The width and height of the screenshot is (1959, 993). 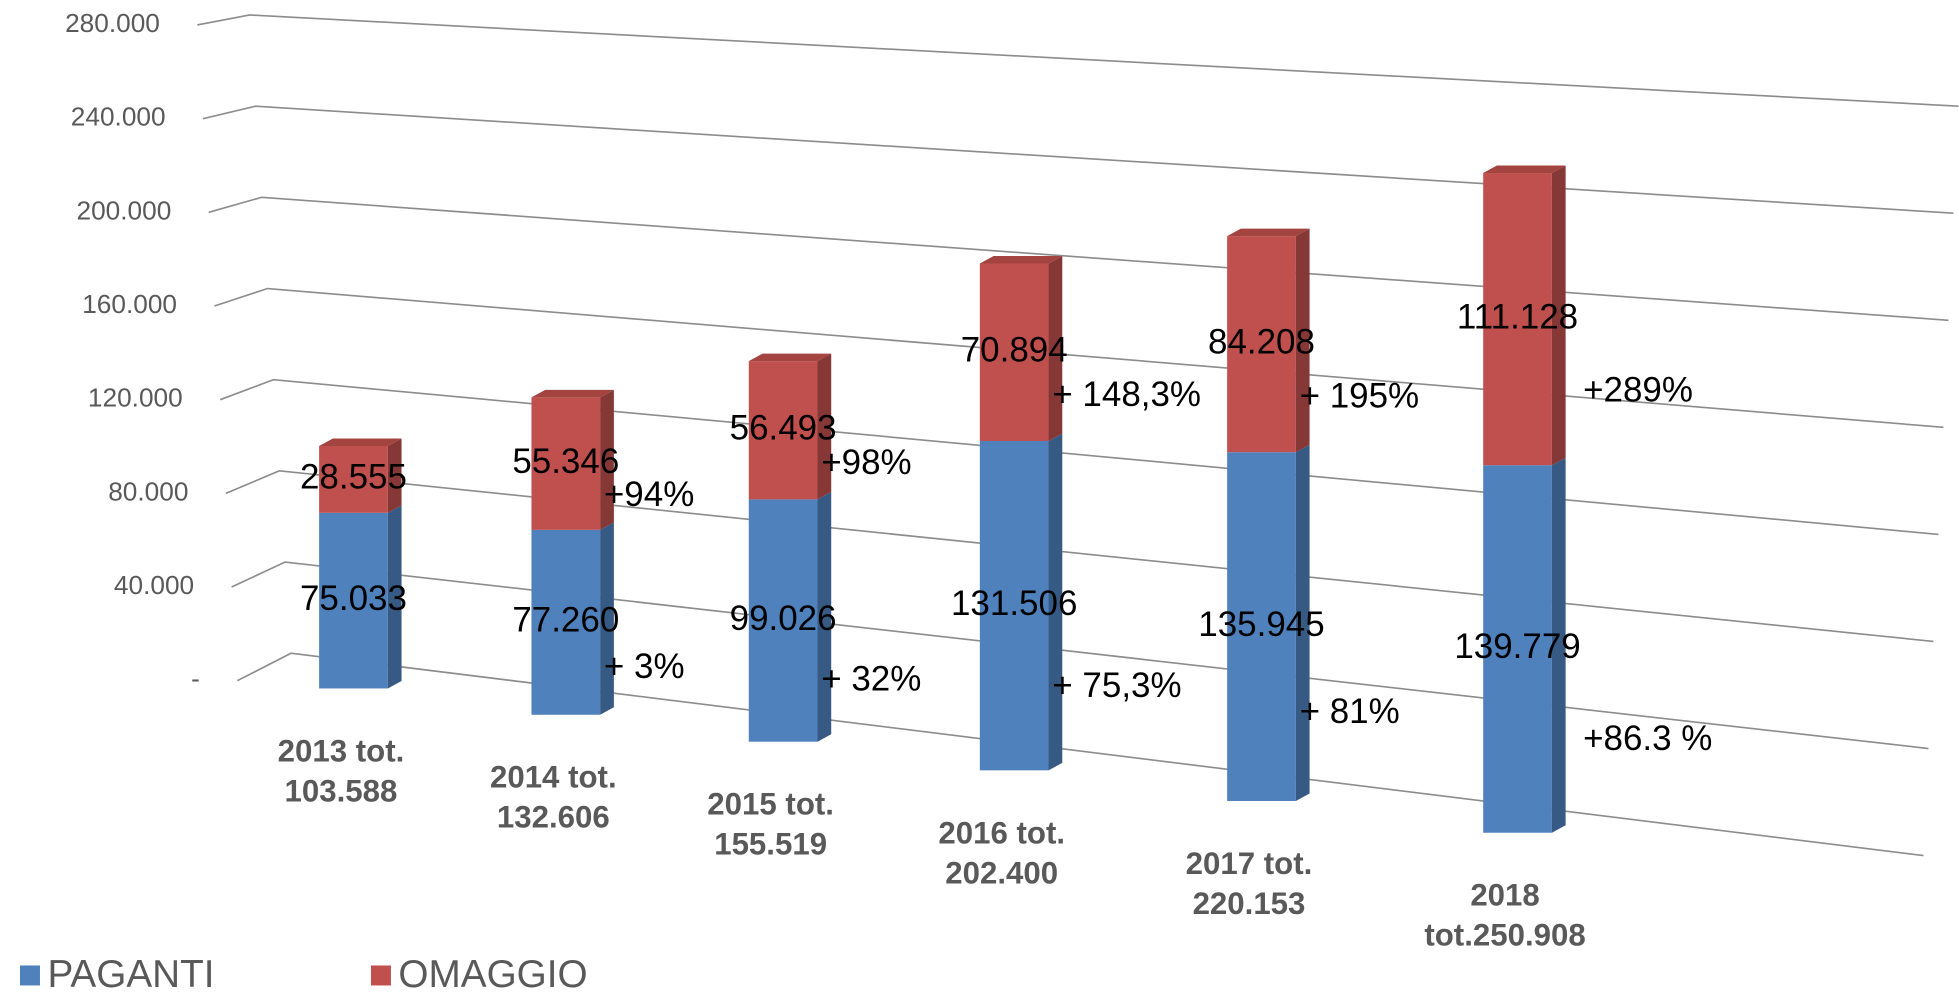 What do you see at coordinates (1647, 738) in the screenshot?
I see `change-label: +86.3 %` at bounding box center [1647, 738].